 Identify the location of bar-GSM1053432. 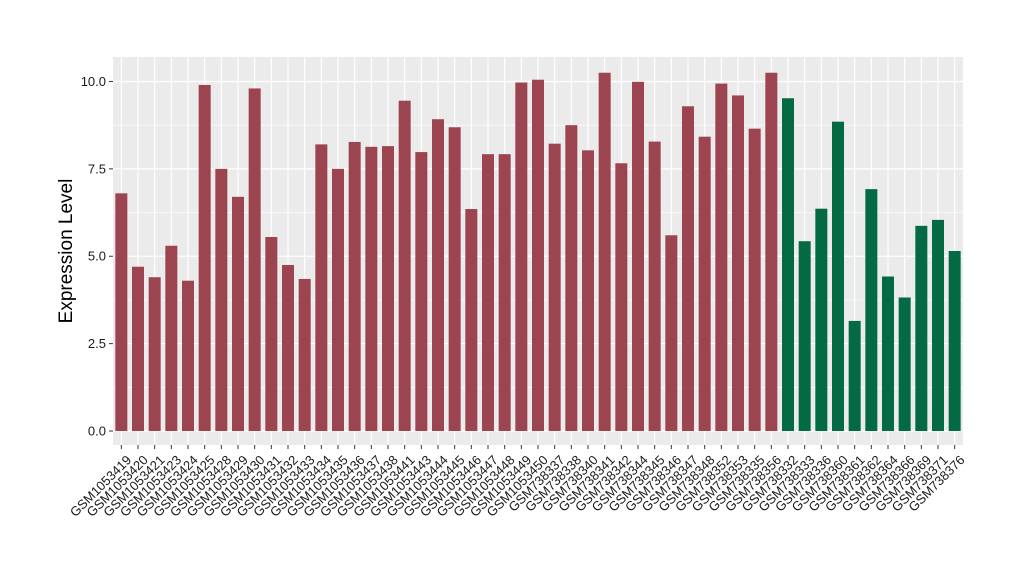
(288, 348).